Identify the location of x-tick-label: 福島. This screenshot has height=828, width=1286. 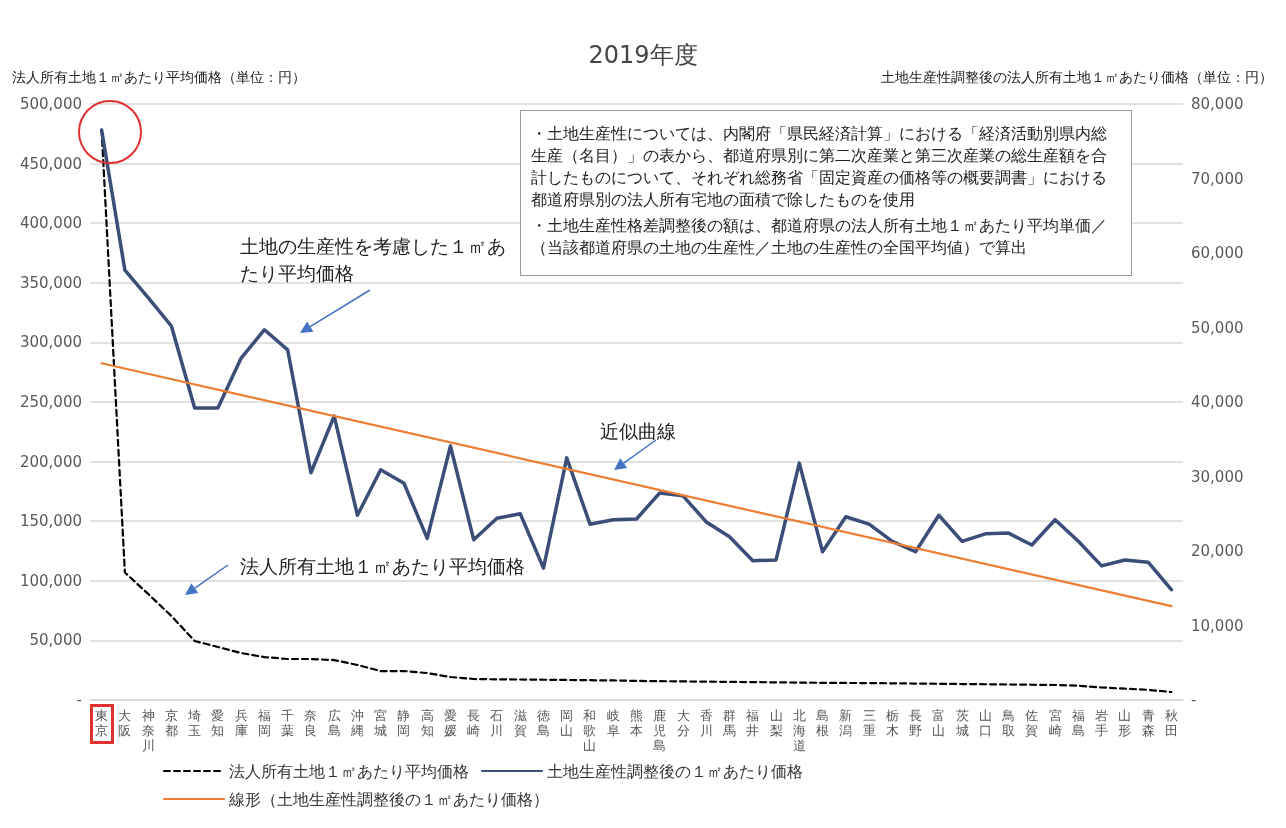
(1078, 723).